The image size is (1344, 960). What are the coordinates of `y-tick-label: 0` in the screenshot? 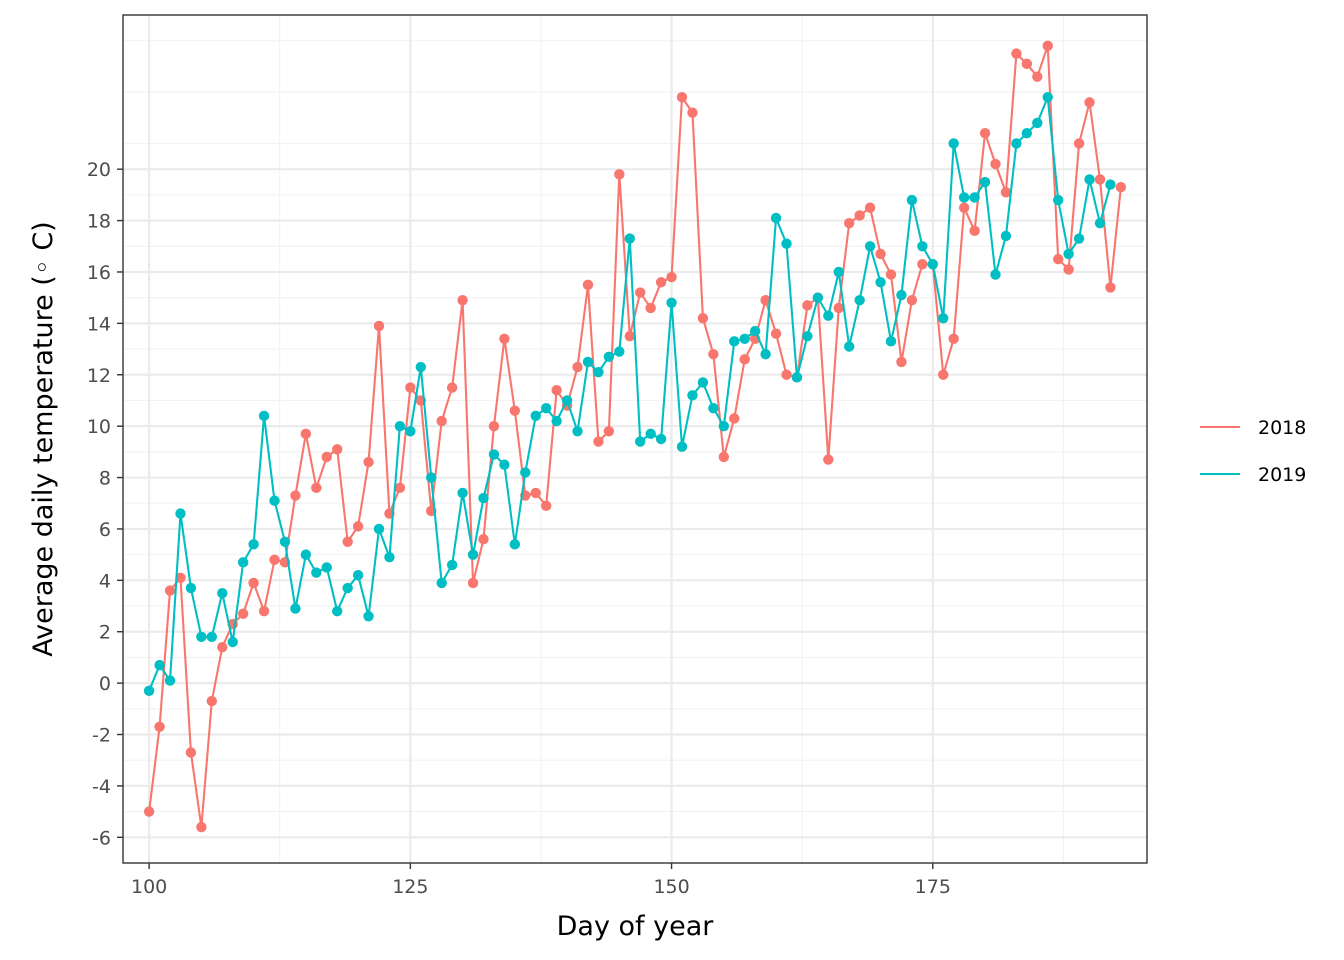 It's located at (105, 684).